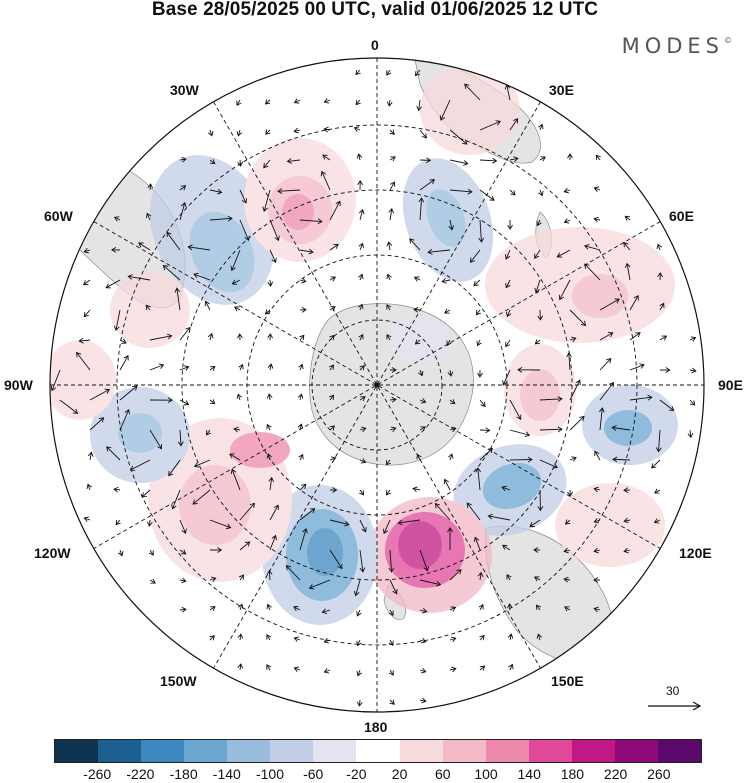 This screenshot has width=750, height=783. What do you see at coordinates (378, 751) in the screenshot?
I see `colorbar` at bounding box center [378, 751].